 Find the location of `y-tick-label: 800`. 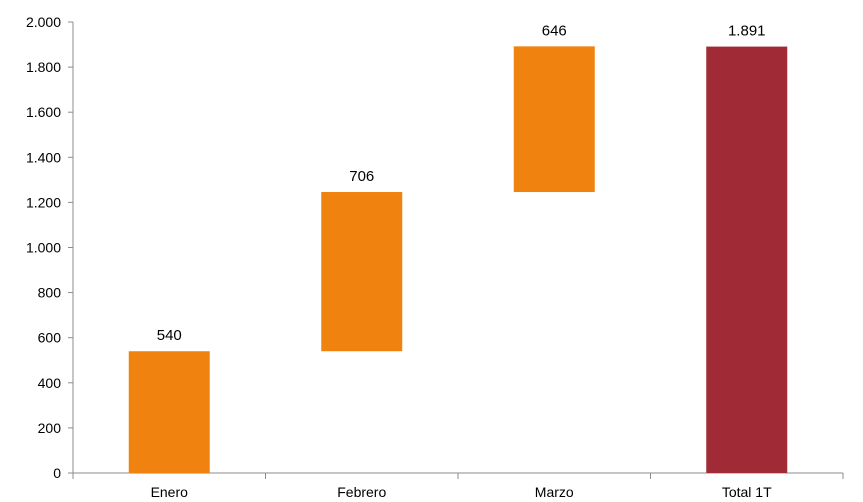

y-tick-label: 800 is located at coordinates (50, 293).